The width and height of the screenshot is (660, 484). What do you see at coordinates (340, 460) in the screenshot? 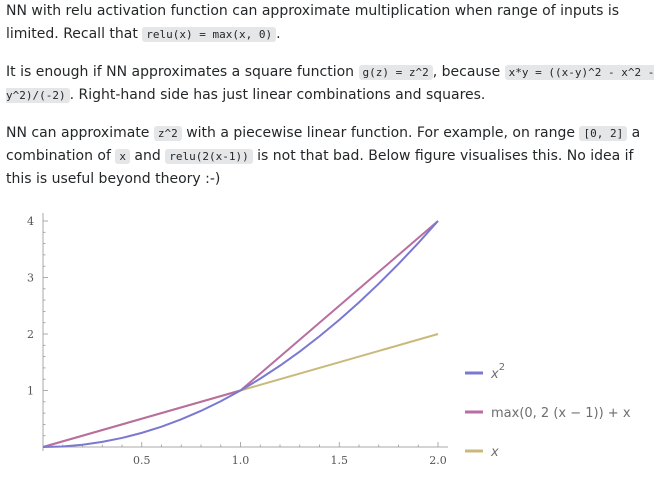
I see `x-tick-label: 1.5` at bounding box center [340, 460].